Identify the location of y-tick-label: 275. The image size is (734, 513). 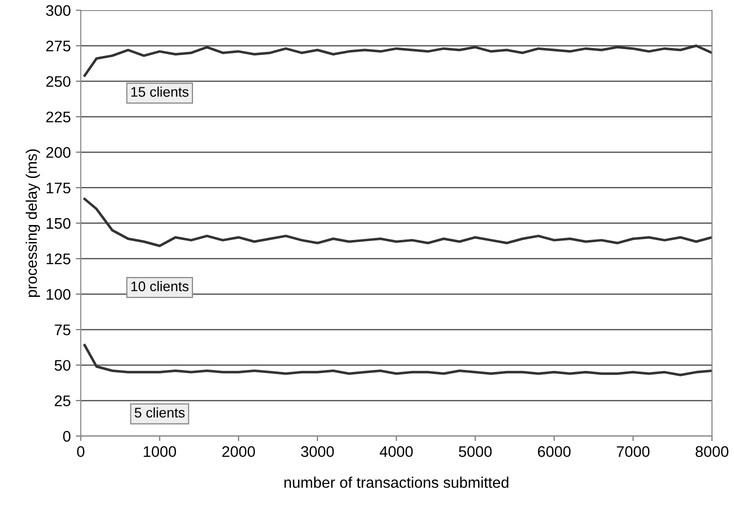
(58, 46).